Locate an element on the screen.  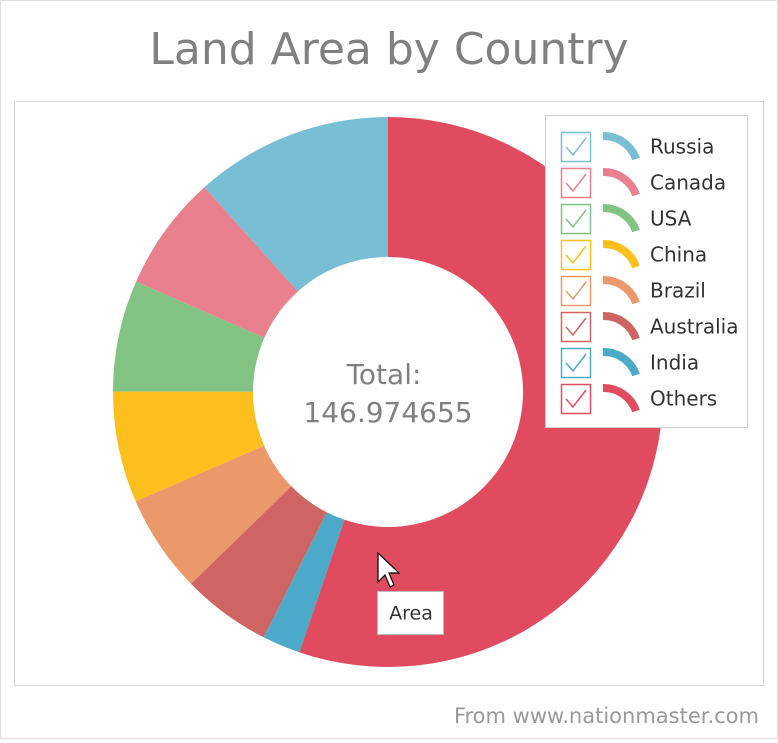
legend-label: Others is located at coordinates (683, 399).